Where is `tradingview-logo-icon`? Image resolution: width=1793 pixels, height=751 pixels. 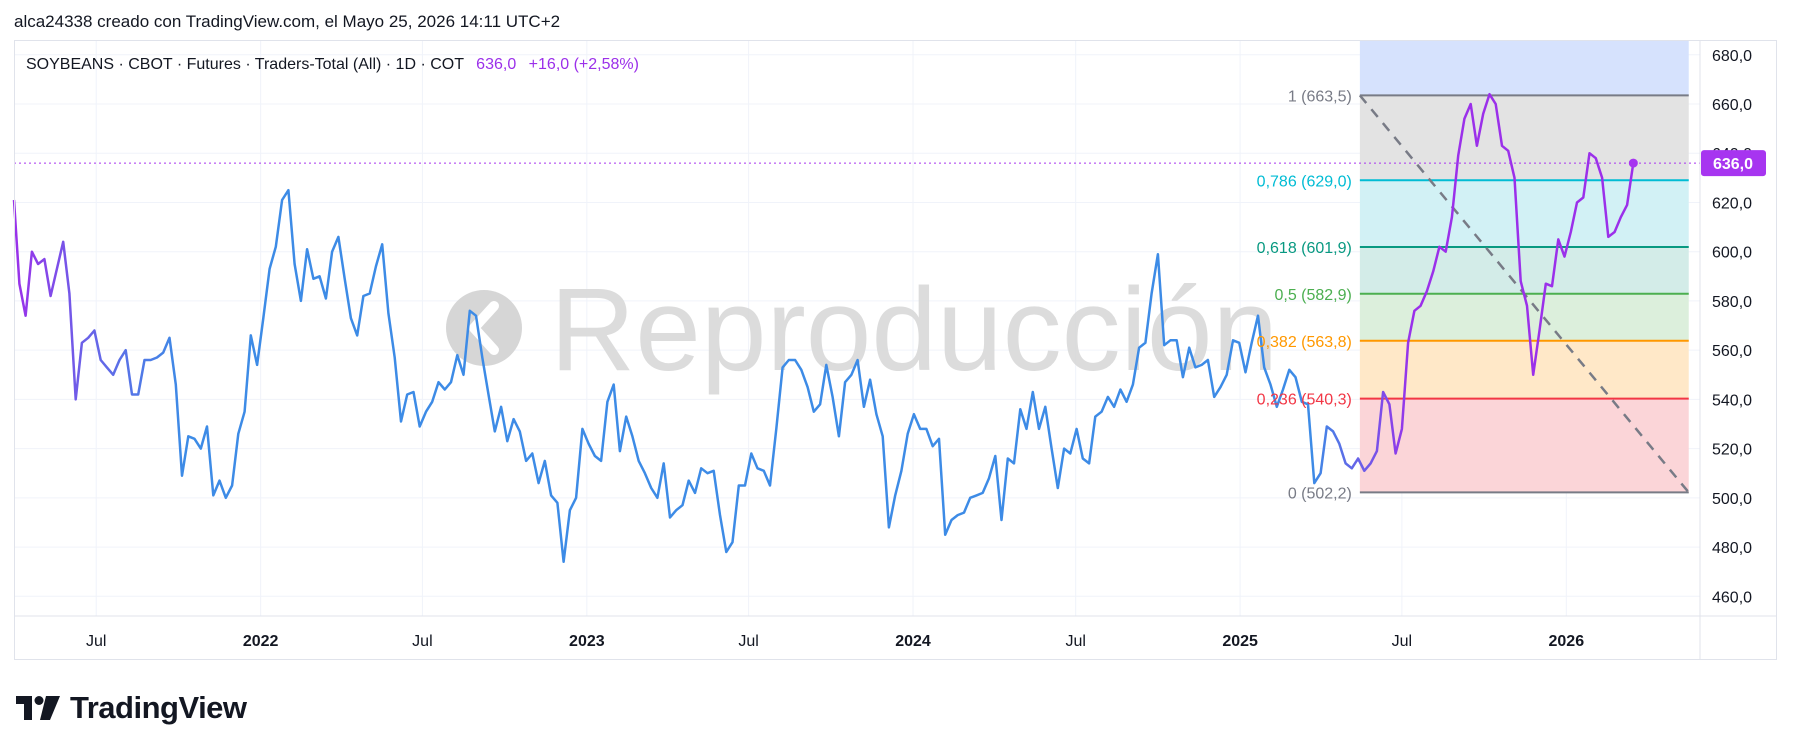 tradingview-logo-icon is located at coordinates (38, 708).